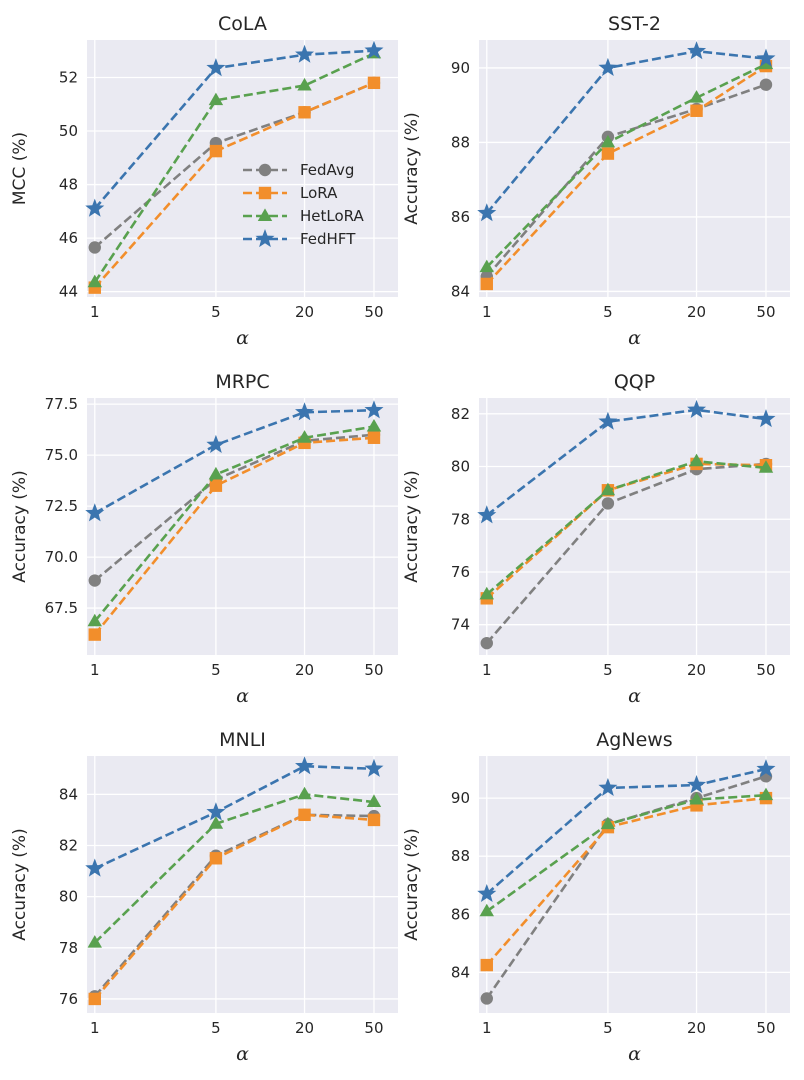 The height and width of the screenshot is (1080, 804). I want to click on y-axis-label: Accuracy (%), so click(412, 884).